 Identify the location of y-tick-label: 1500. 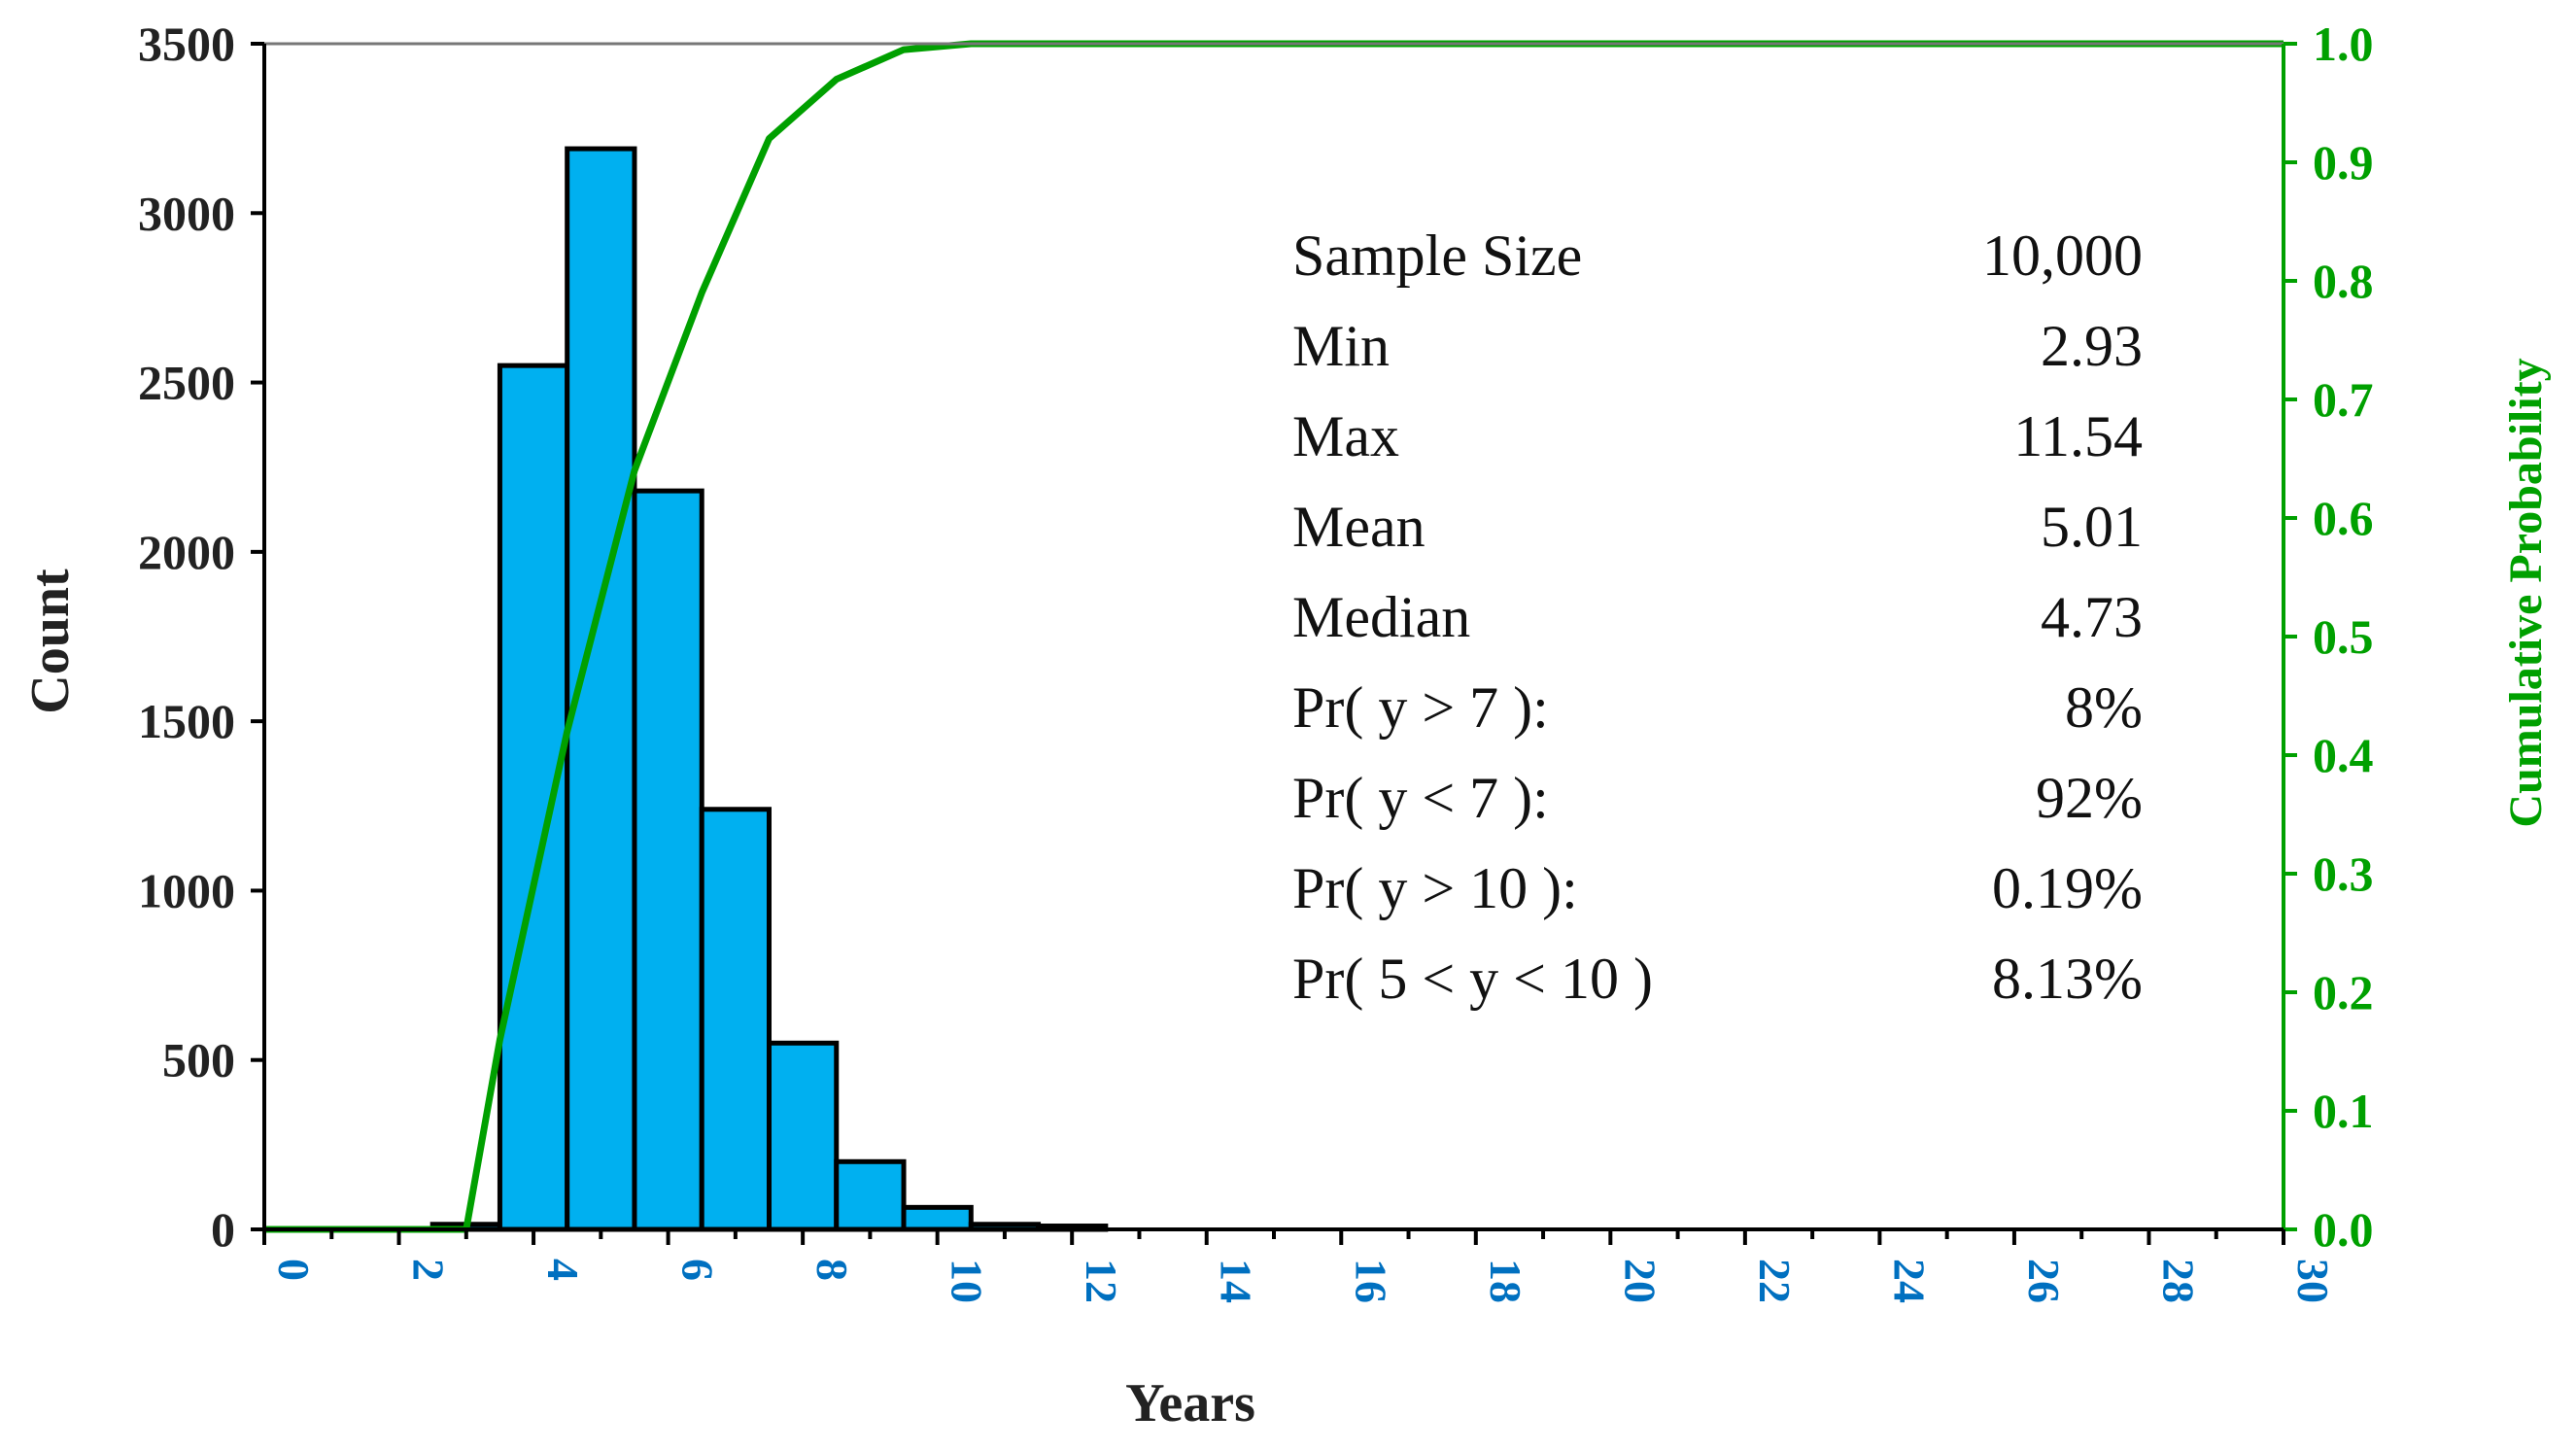
(187, 721).